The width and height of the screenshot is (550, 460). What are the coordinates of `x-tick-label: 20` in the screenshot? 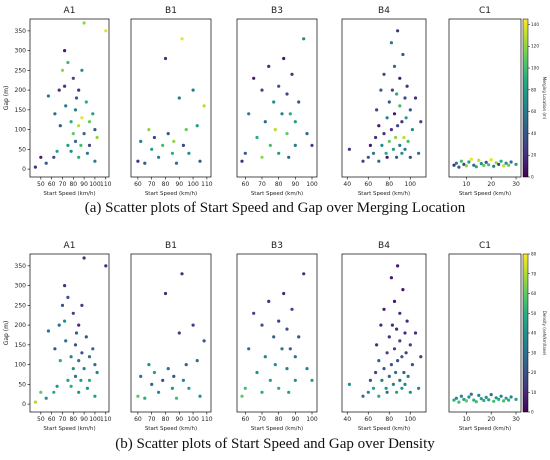 It's located at (491, 184).